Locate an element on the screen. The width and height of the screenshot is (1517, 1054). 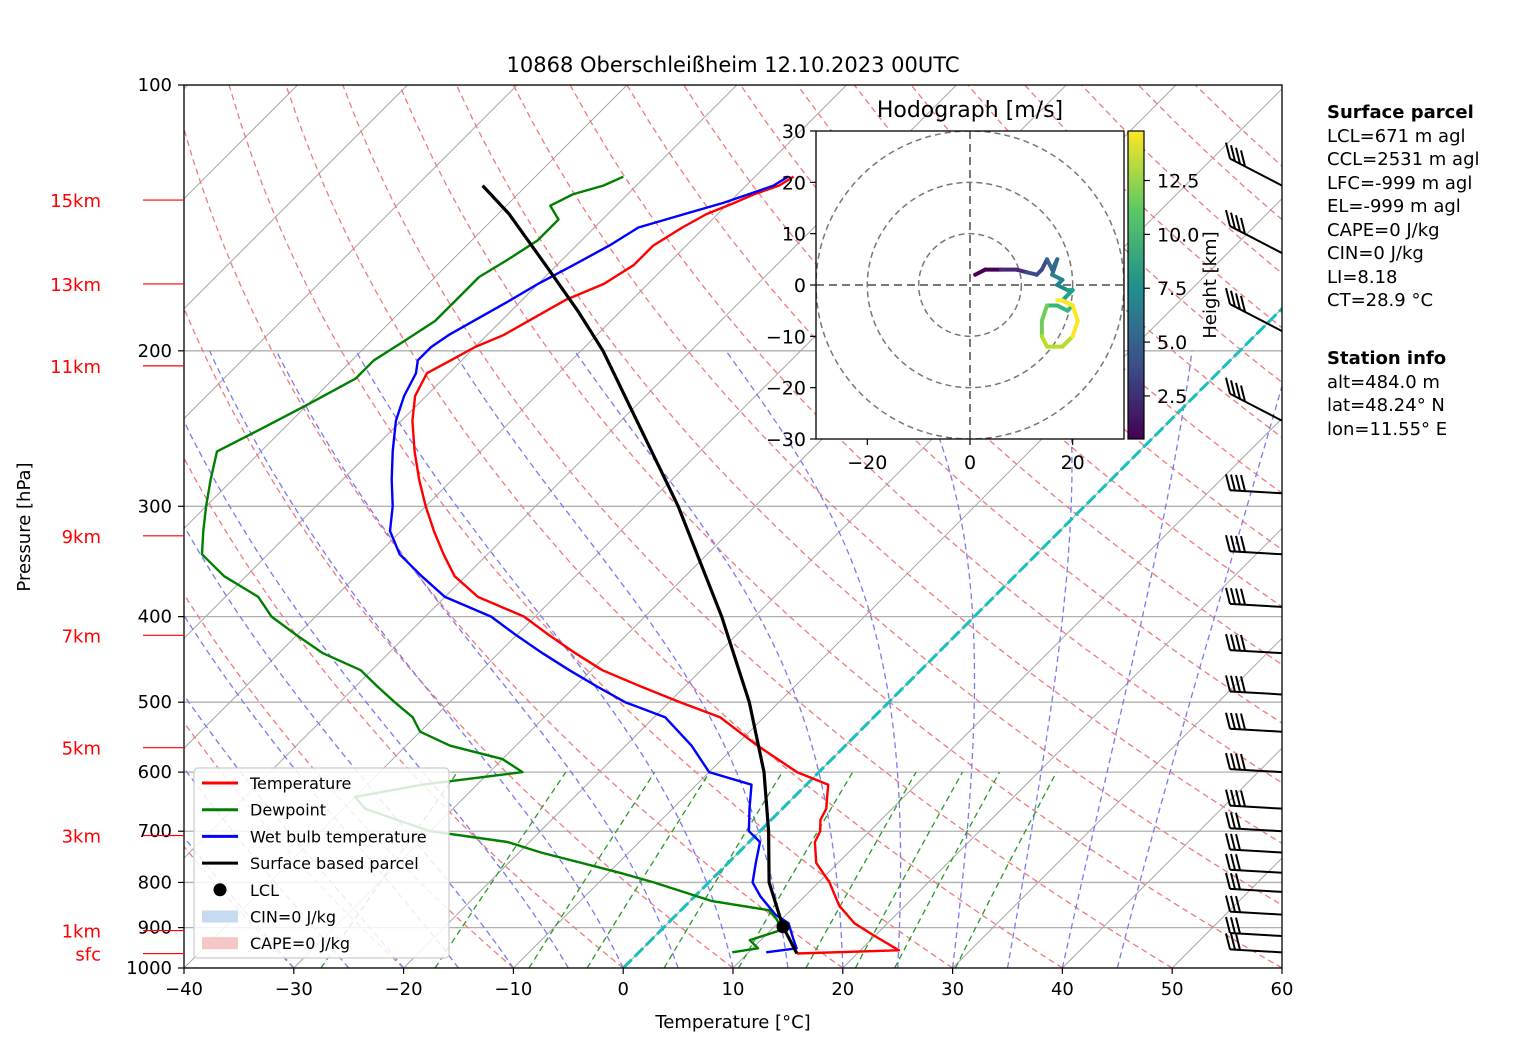
legend-label: Wet bulb temperature is located at coordinates (338, 836).